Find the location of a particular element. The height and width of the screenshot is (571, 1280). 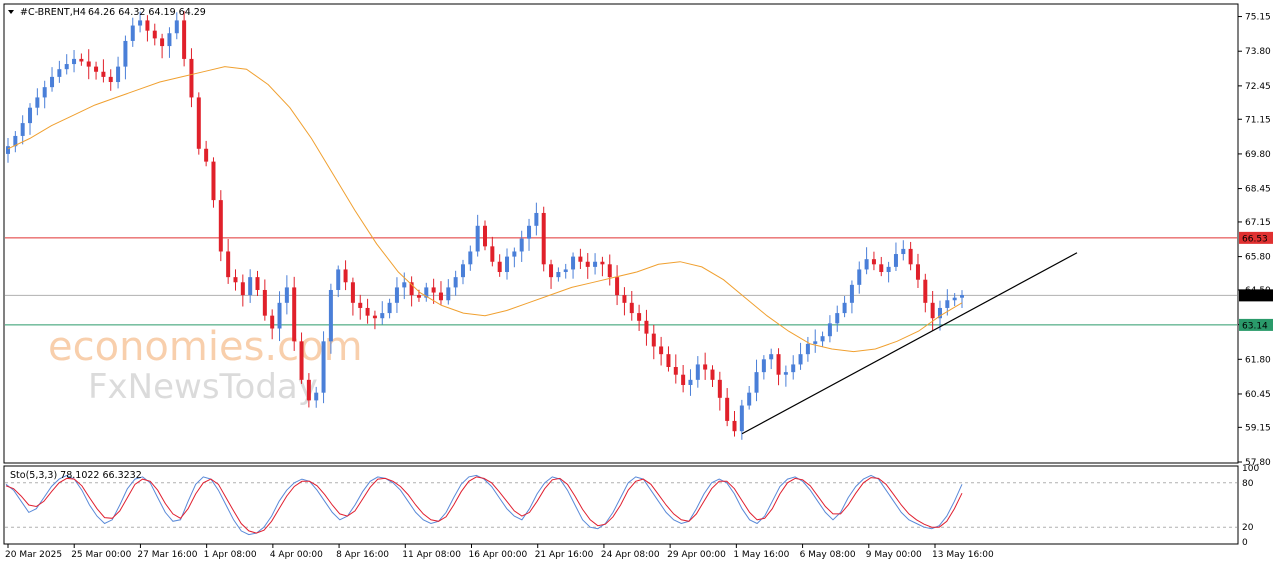

x-tick-label: 8 Apr 16:00 is located at coordinates (362, 555).